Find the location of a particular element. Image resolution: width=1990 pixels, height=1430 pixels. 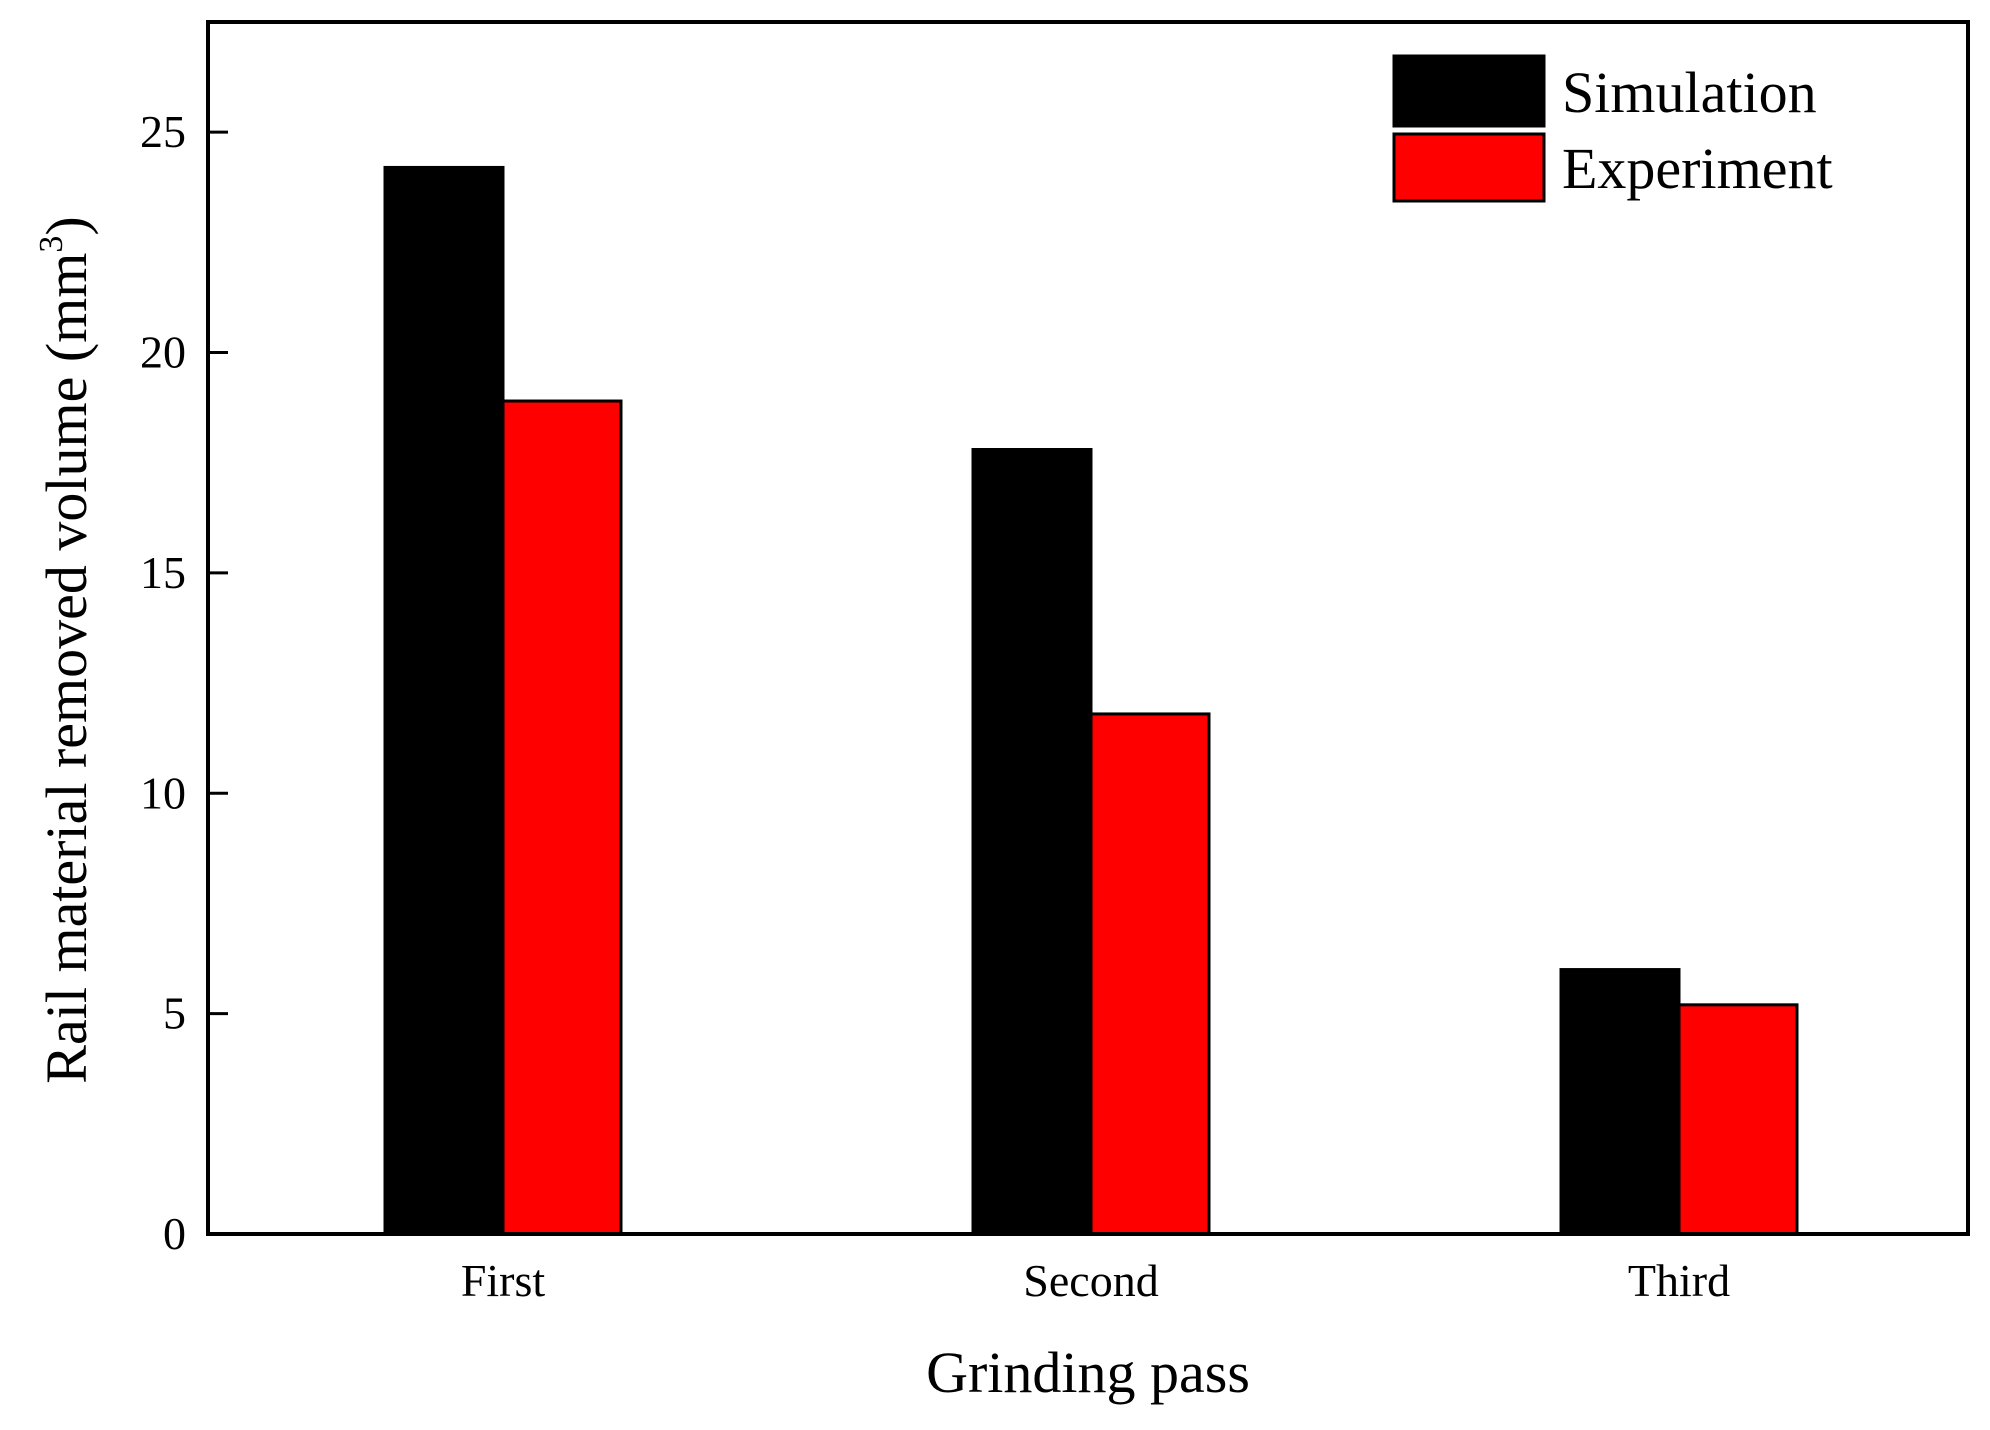

bar-simulation-second is located at coordinates (1032, 842).